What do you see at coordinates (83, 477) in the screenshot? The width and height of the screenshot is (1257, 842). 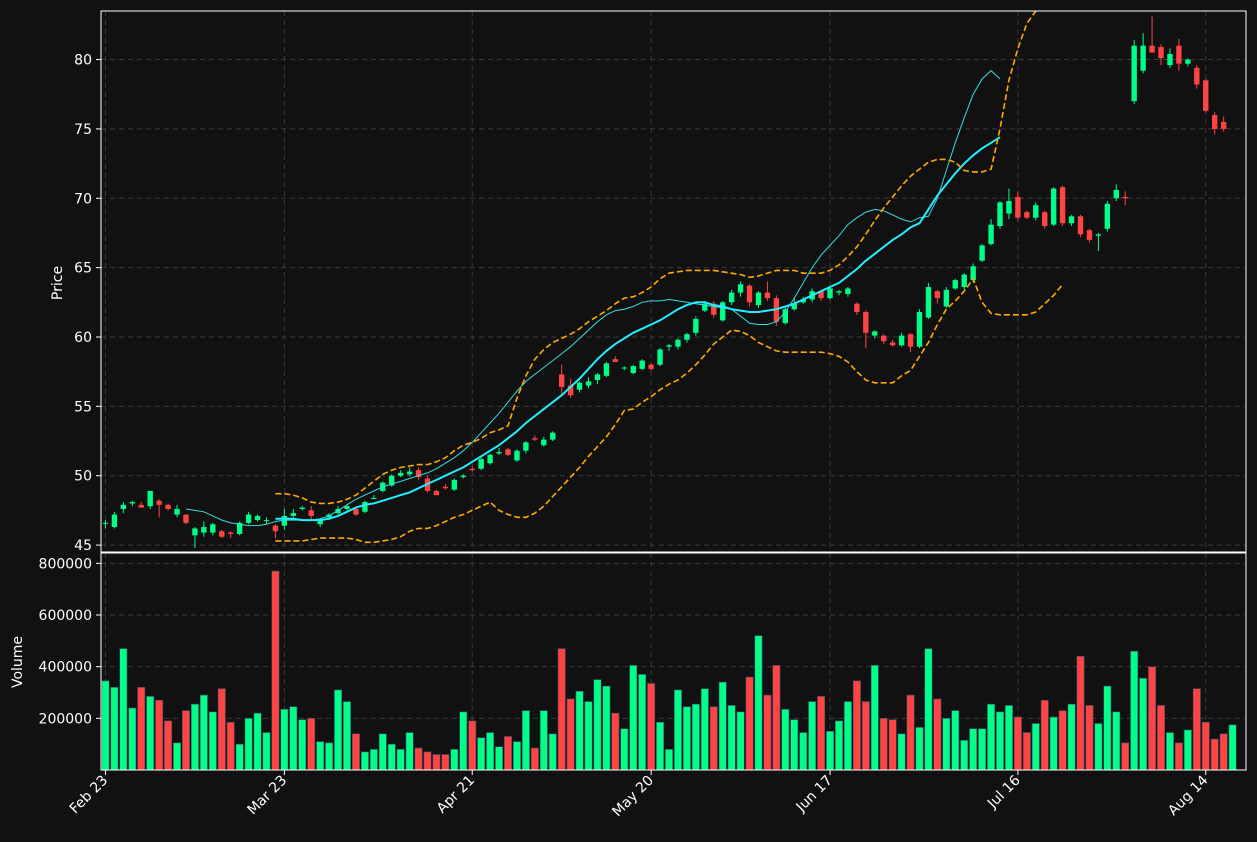 I see `price-tick-label: 50` at bounding box center [83, 477].